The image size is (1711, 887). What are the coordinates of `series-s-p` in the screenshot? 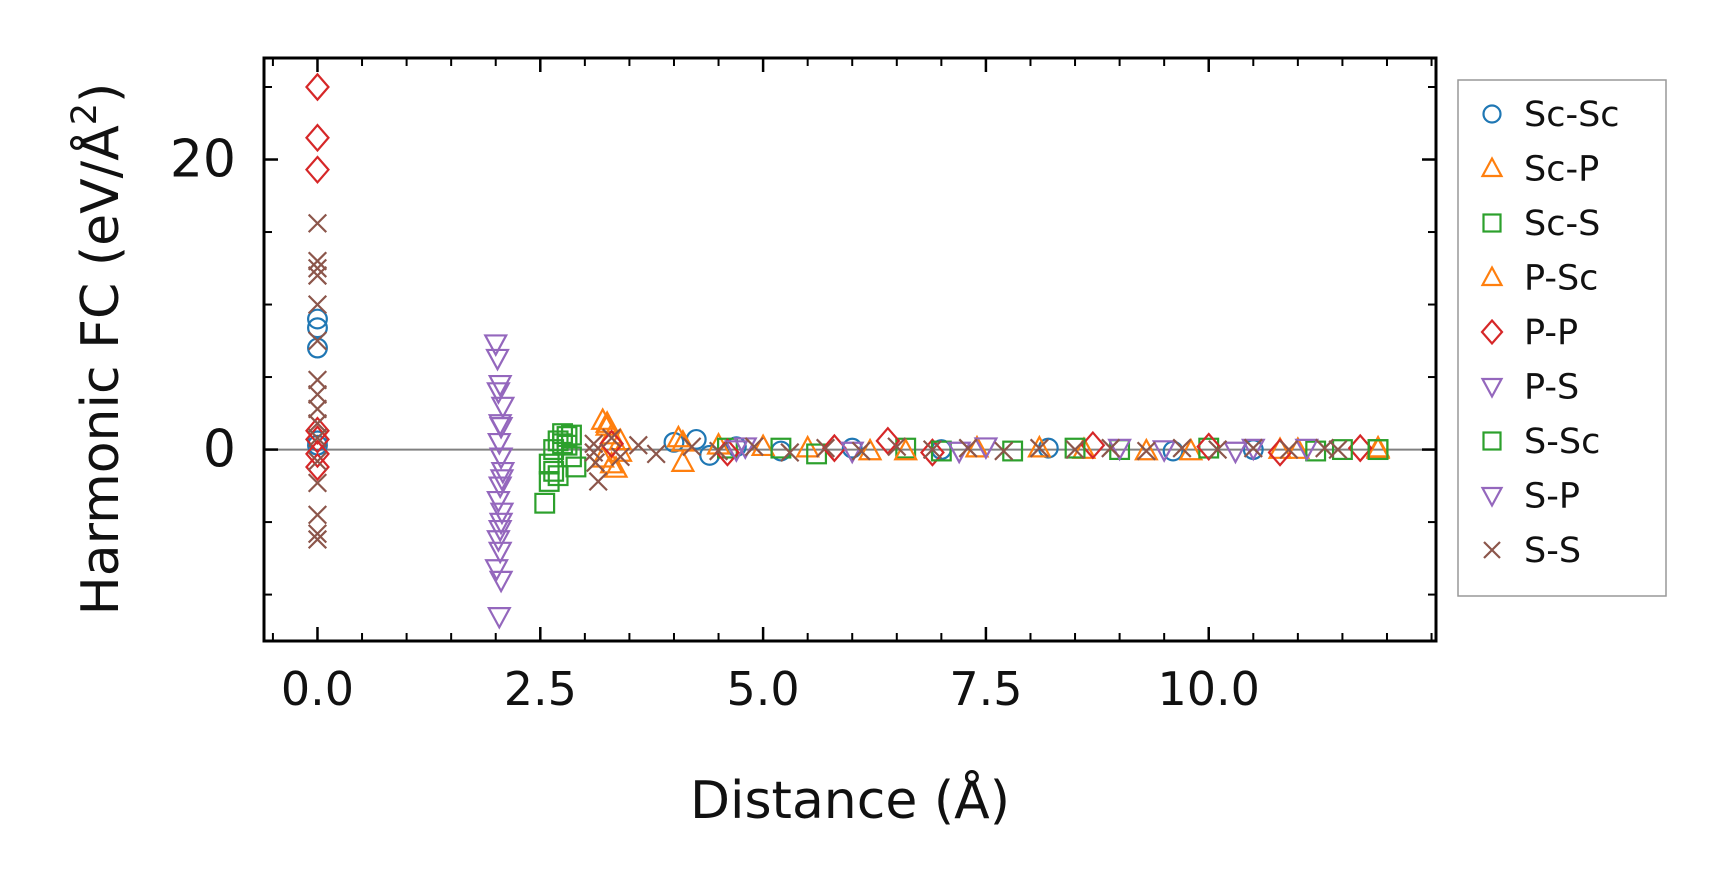 It's located at (876, 462).